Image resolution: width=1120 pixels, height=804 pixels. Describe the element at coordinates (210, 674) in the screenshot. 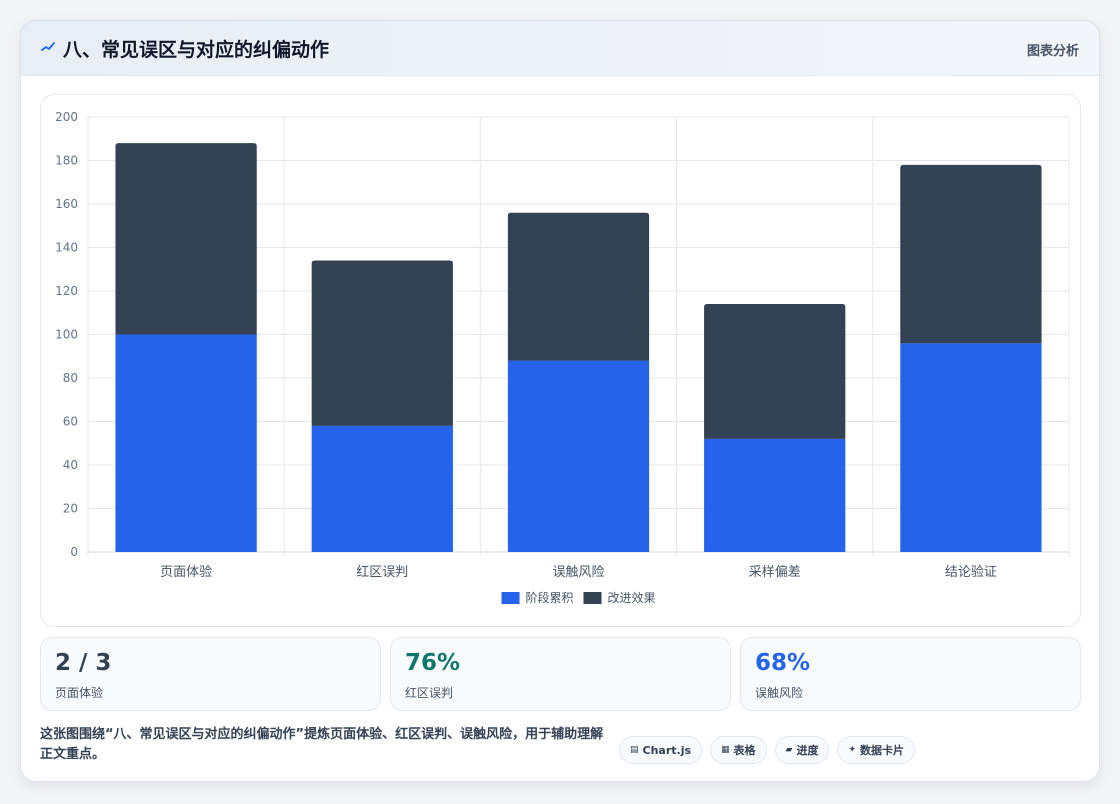

I see `stat-card-1: 2 / 3 页面体验` at that location.